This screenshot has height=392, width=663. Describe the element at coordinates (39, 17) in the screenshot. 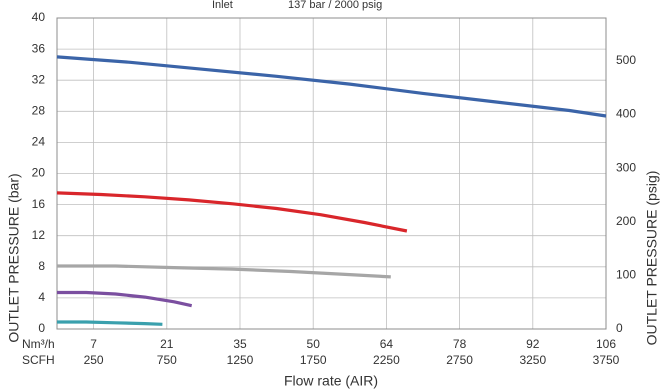

I see `left-y-tick-label: 40` at that location.